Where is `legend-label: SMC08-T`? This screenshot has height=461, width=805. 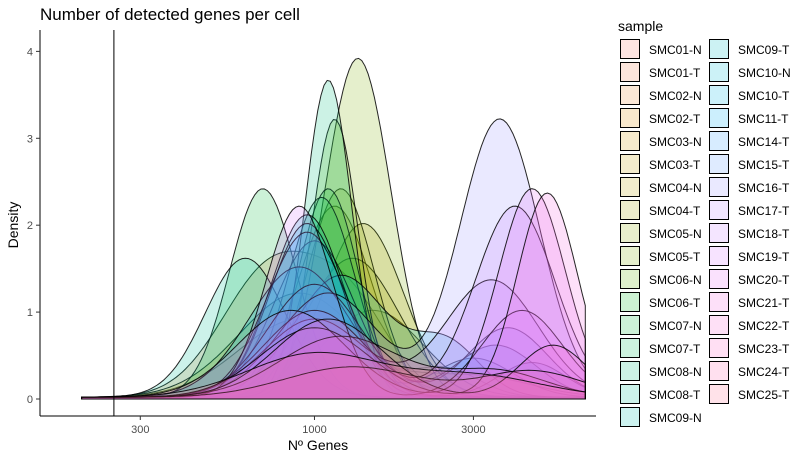 legend-label: SMC08-T is located at coordinates (675, 395).